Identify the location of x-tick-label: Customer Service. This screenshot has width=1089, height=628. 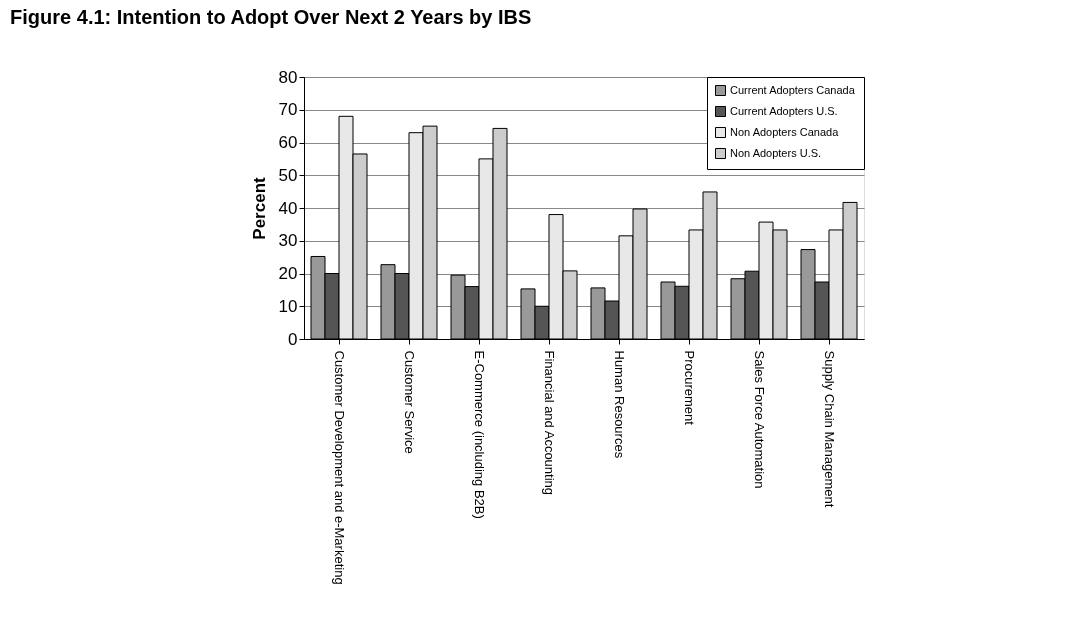
(409, 402).